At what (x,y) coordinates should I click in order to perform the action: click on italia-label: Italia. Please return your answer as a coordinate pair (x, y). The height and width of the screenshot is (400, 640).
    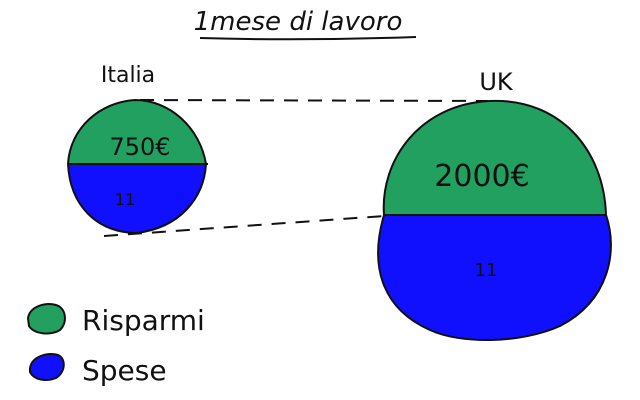
    Looking at the image, I should click on (128, 75).